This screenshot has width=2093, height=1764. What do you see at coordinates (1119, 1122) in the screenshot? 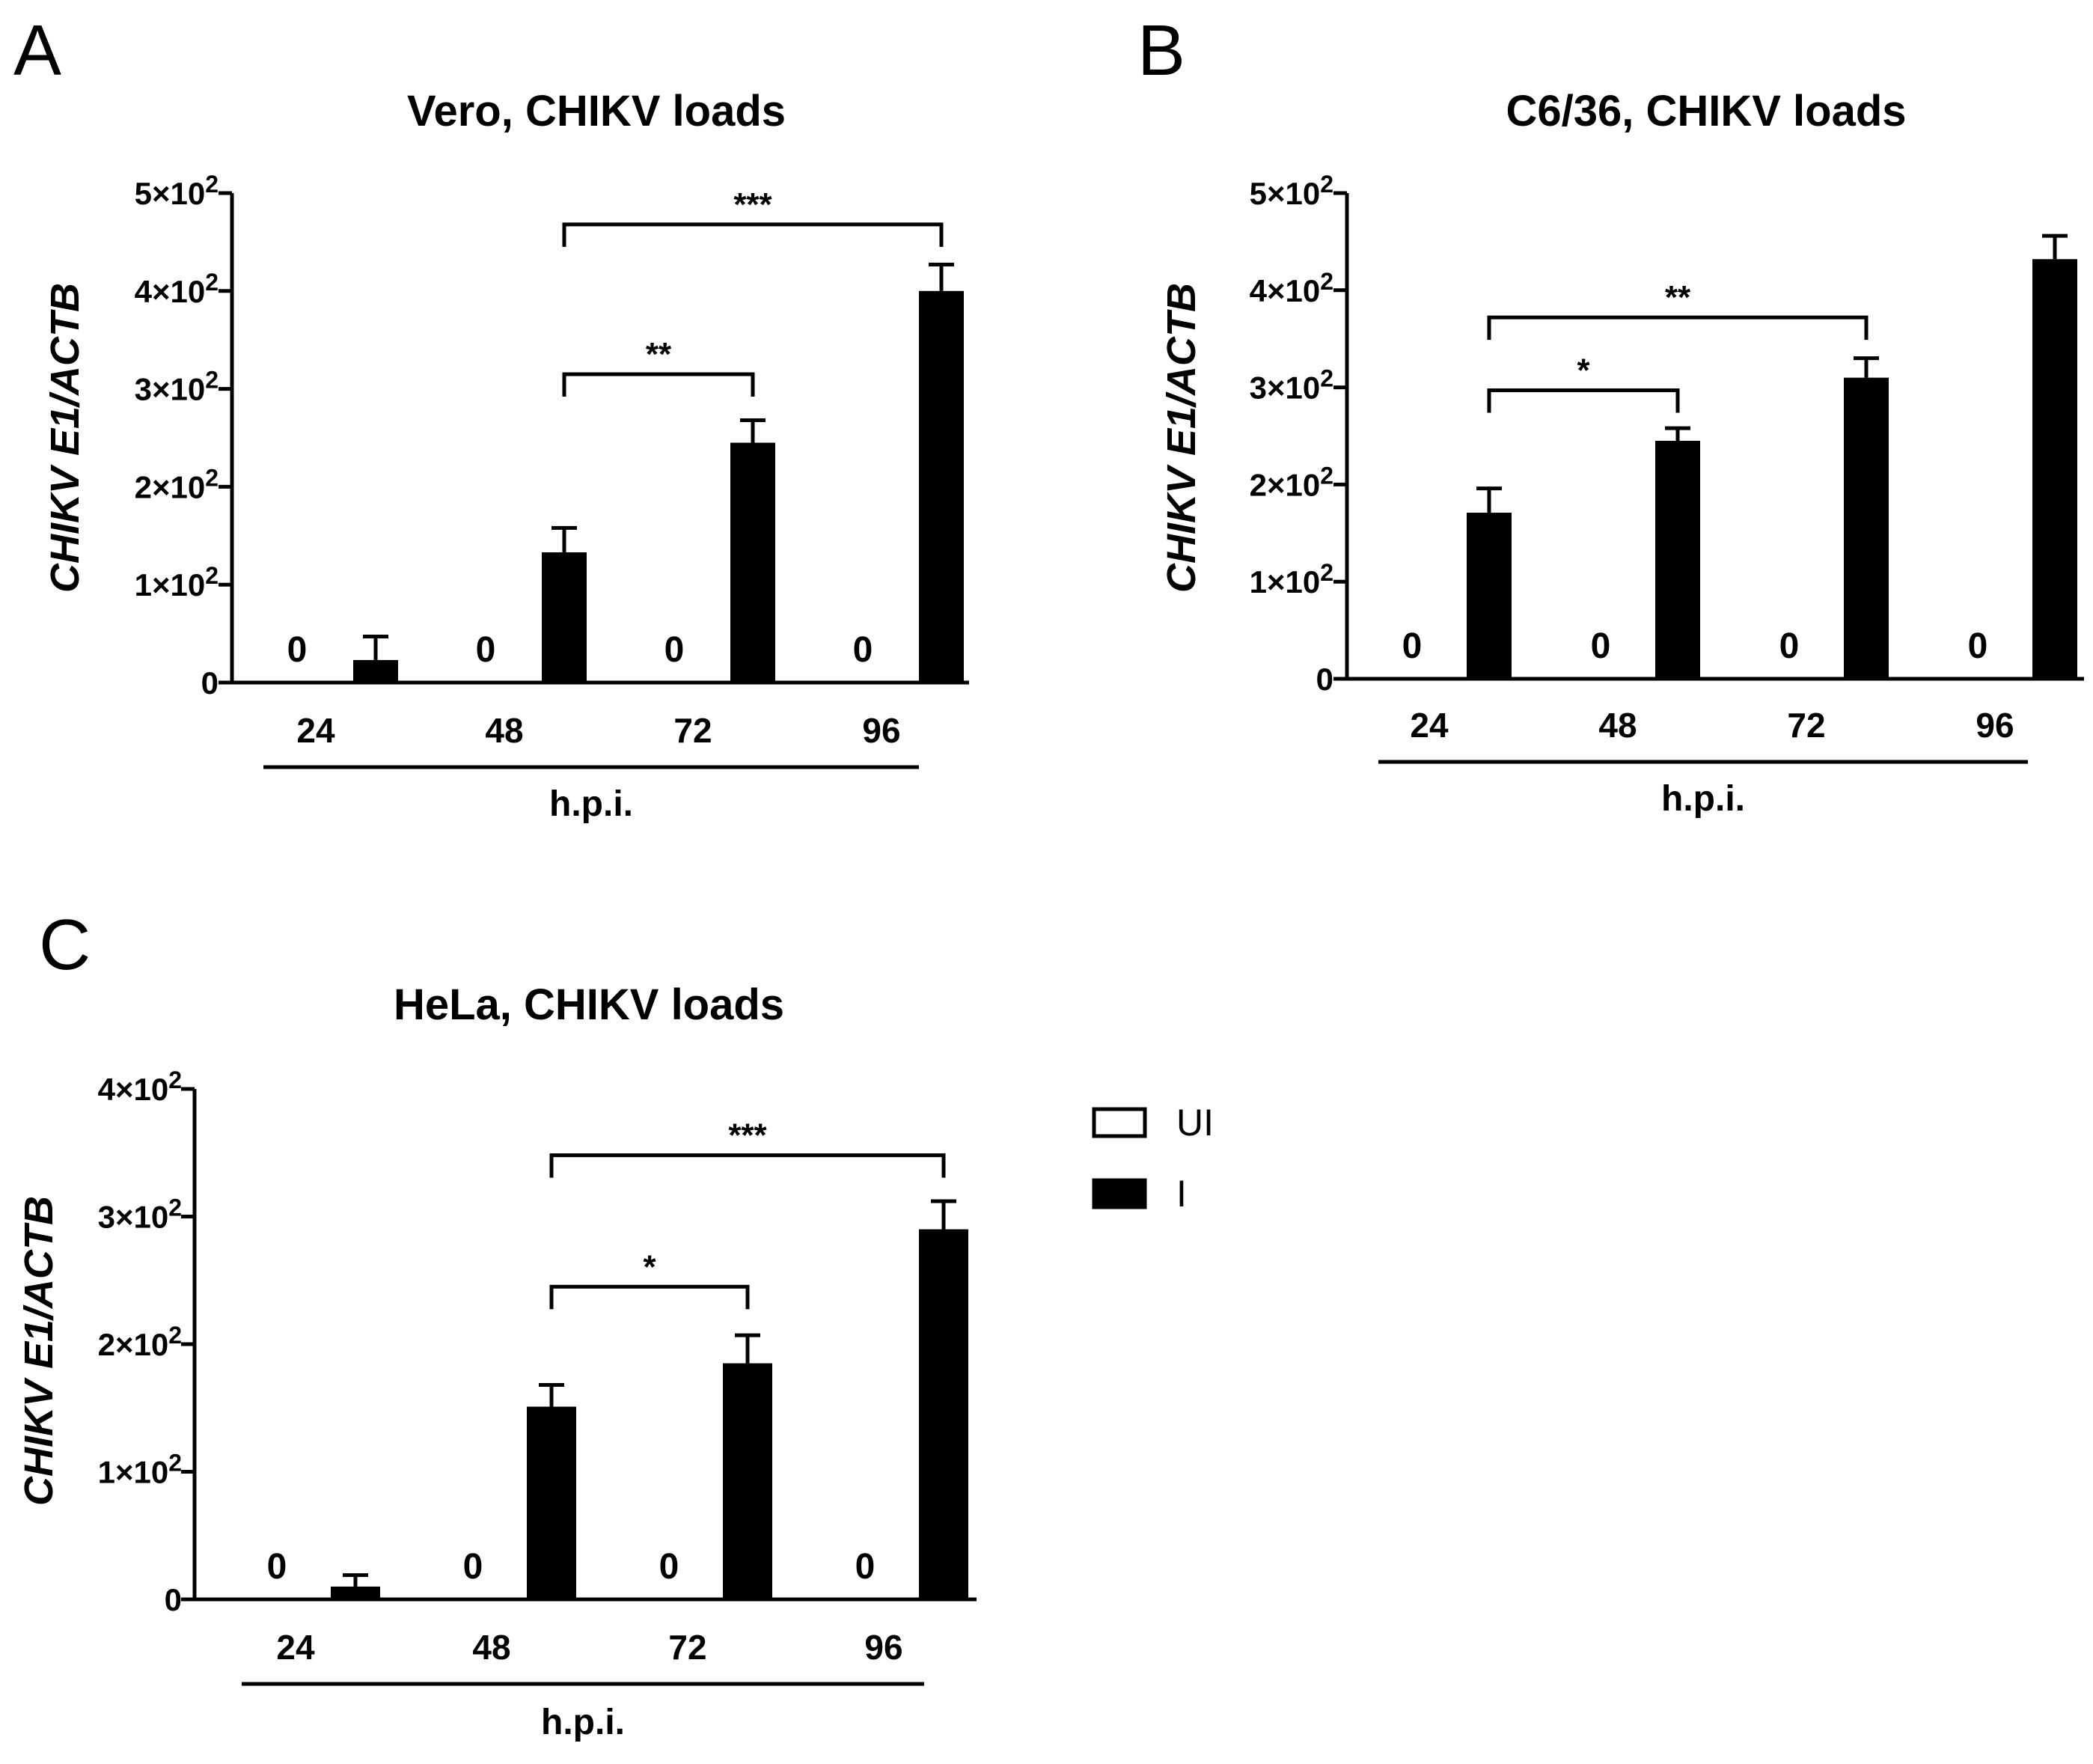
I see `legend-swatch-ui` at bounding box center [1119, 1122].